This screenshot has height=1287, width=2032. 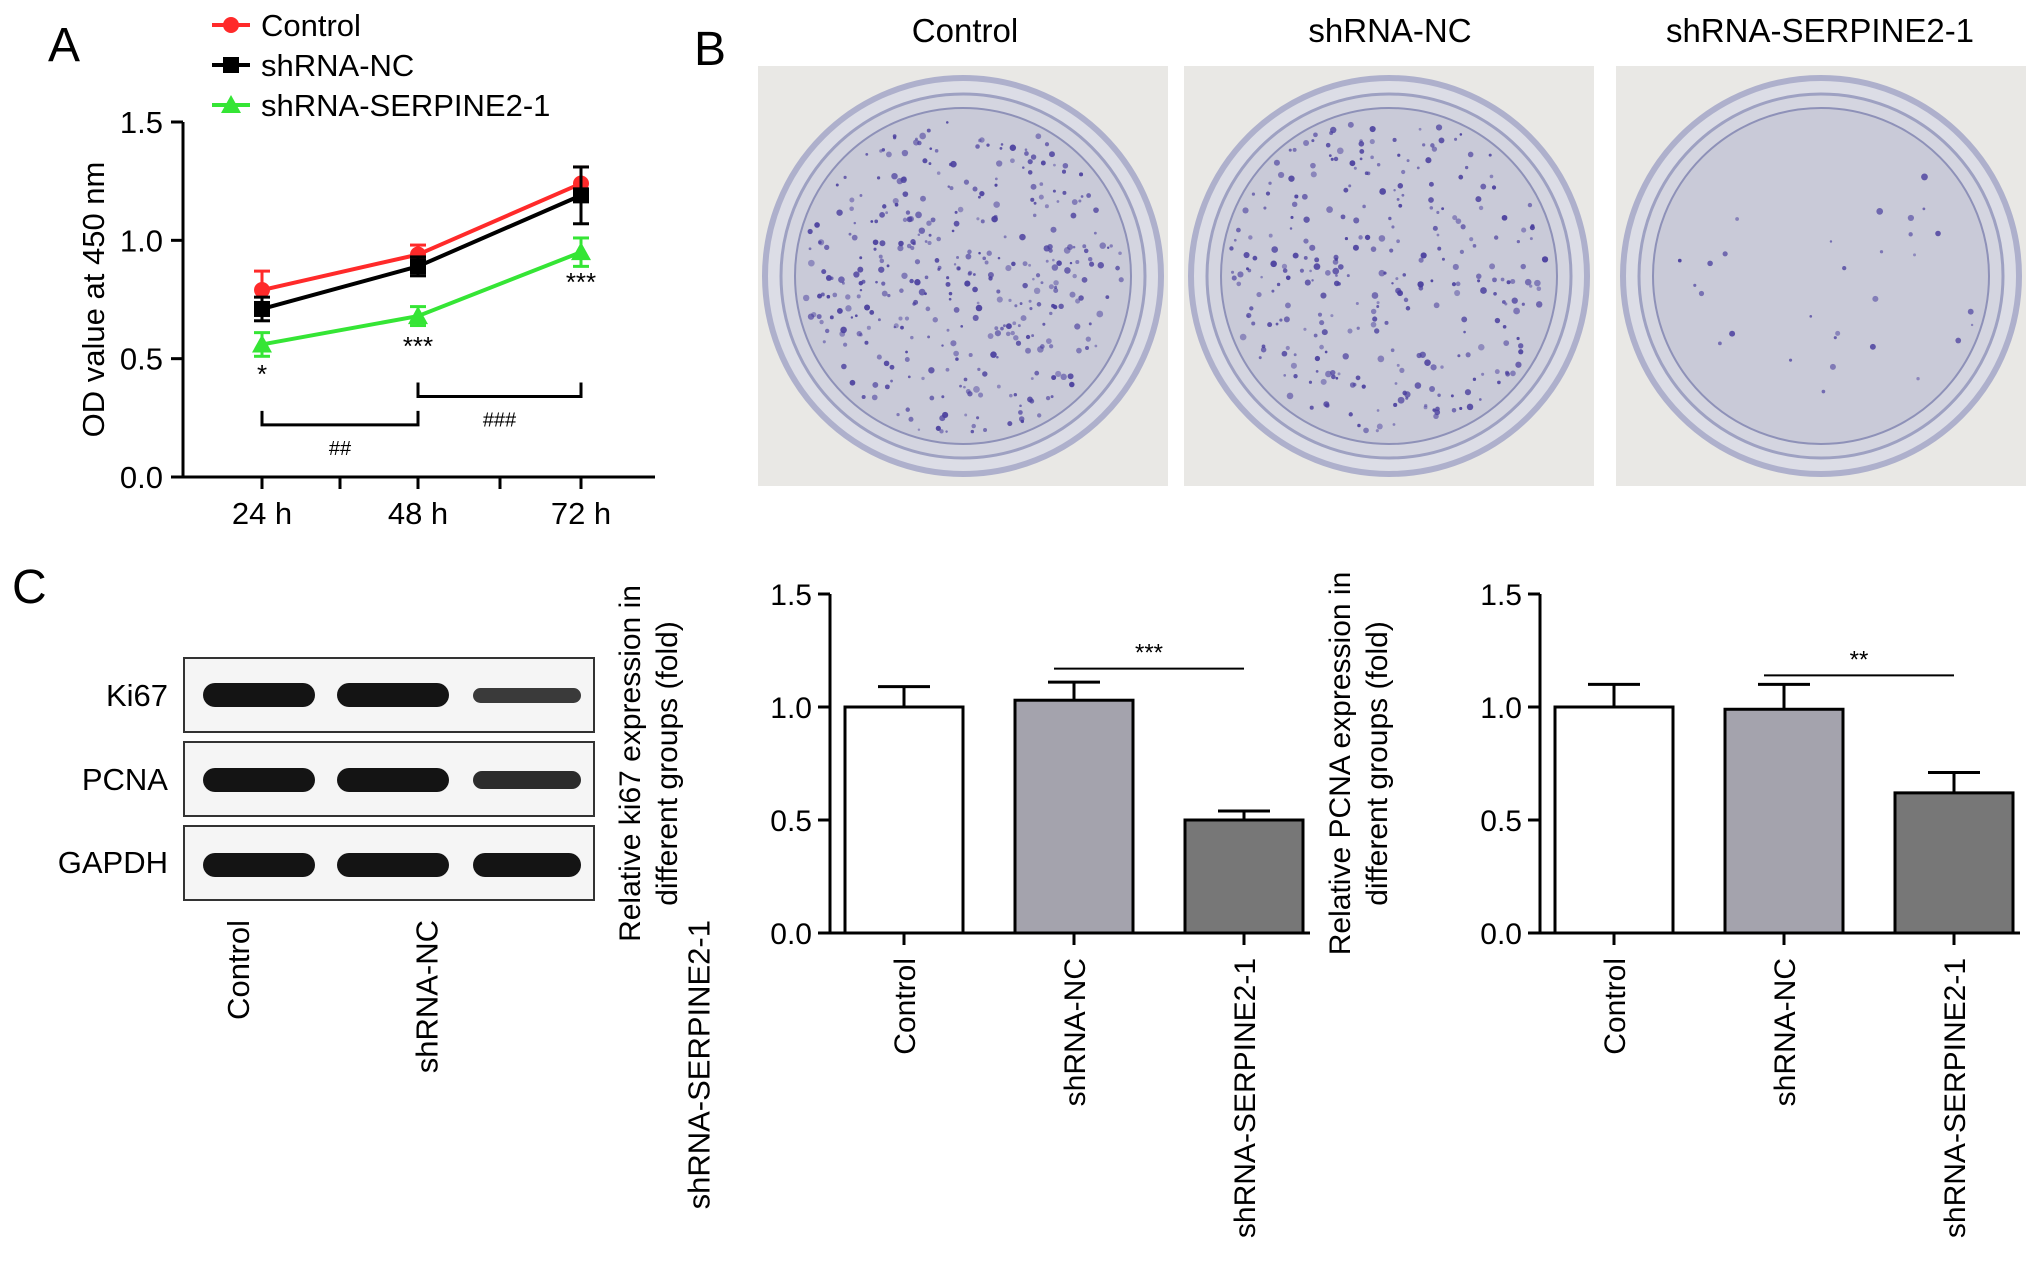 I want to click on legend-marker, so click(x=231, y=65).